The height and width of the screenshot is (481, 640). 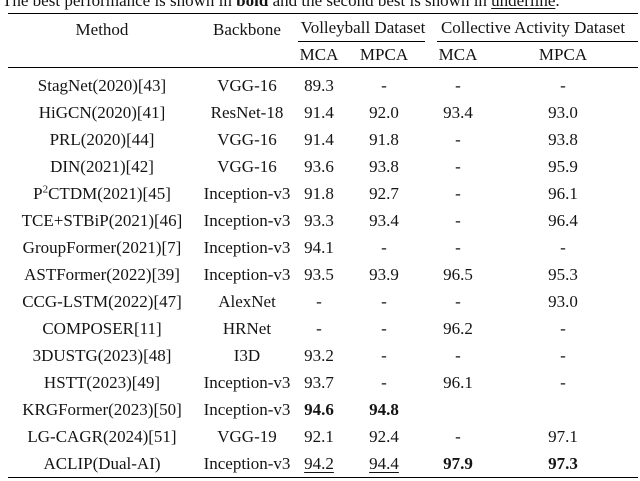 I want to click on method-cell: CCG-LSTM(2022)[47], so click(x=102, y=301).